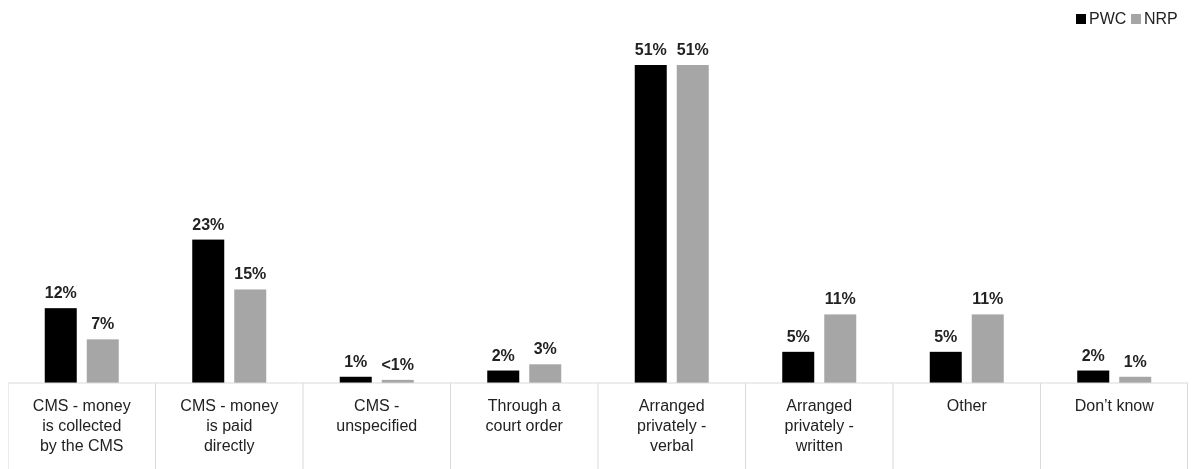  I want to click on x-tick-label: CMS - money is paid directly, so click(229, 425).